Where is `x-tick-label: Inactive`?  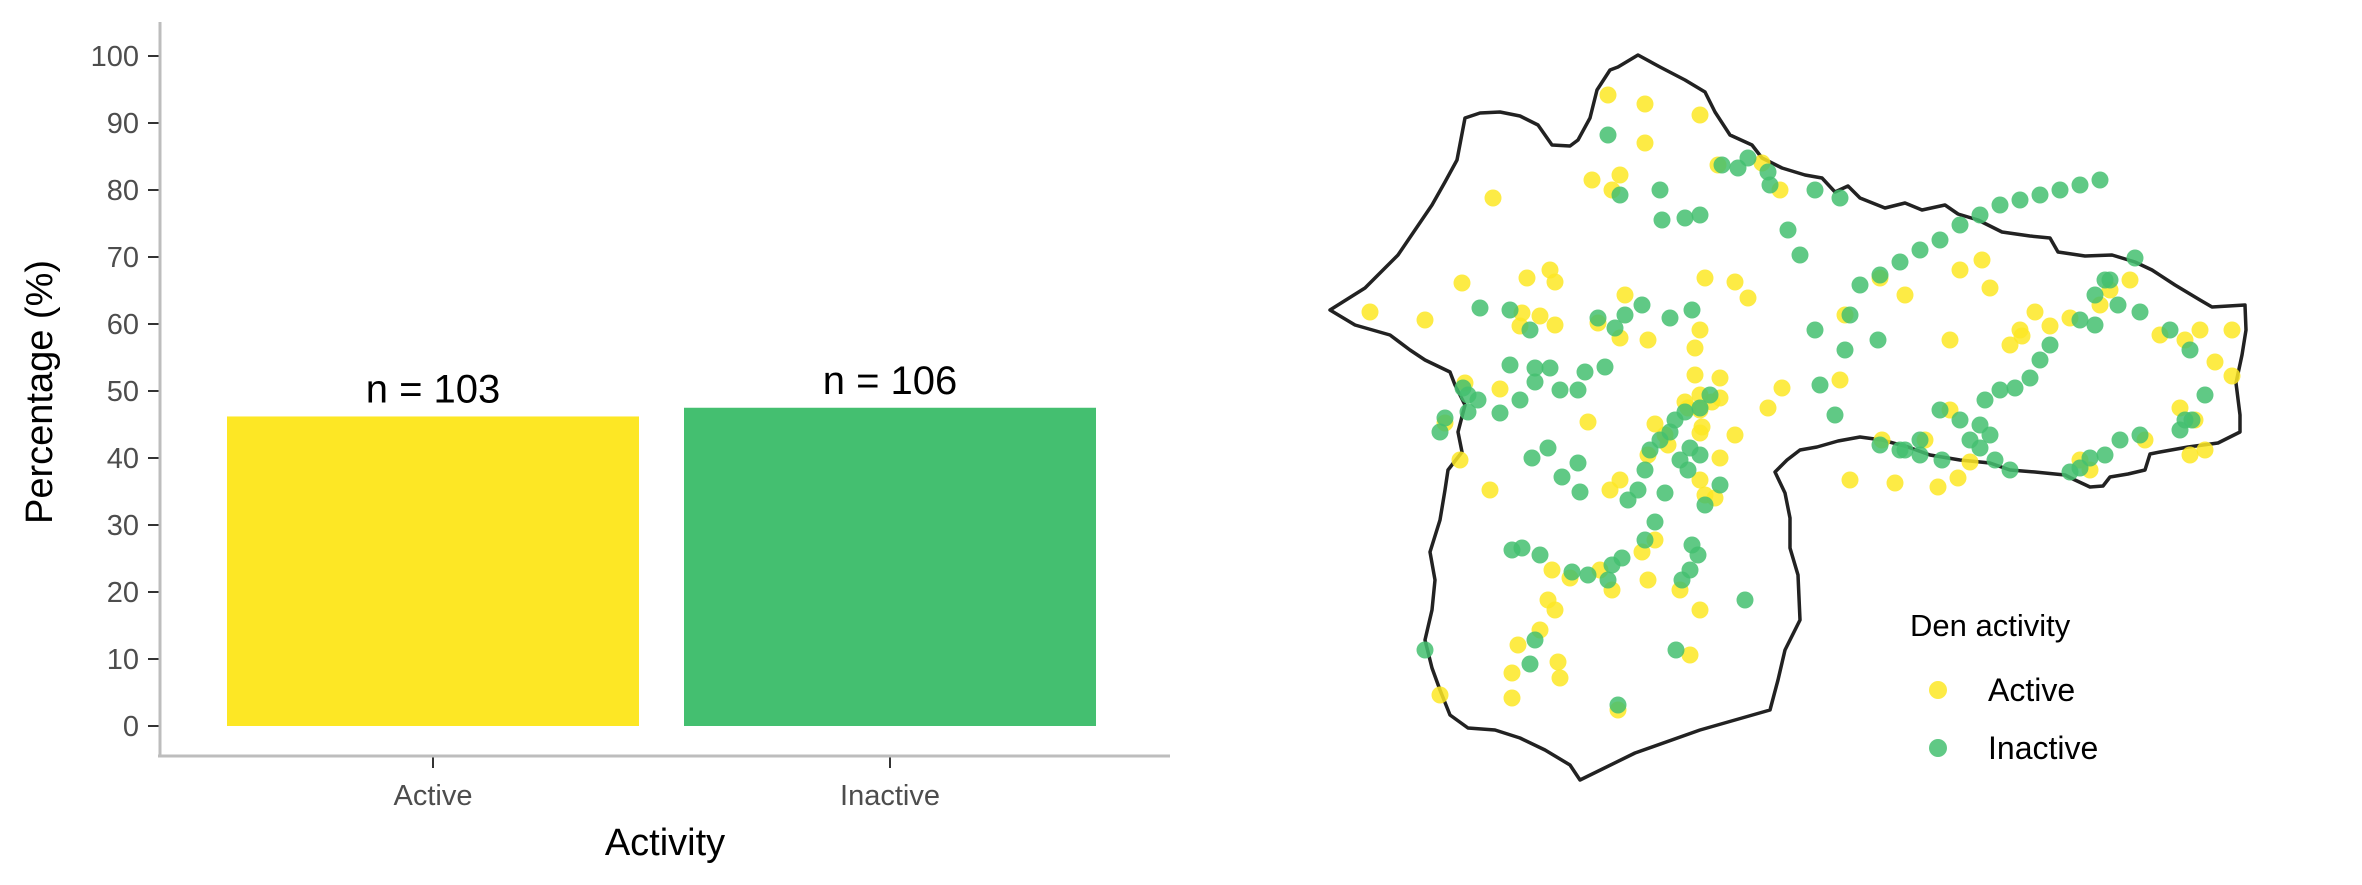
x-tick-label: Inactive is located at coordinates (890, 796).